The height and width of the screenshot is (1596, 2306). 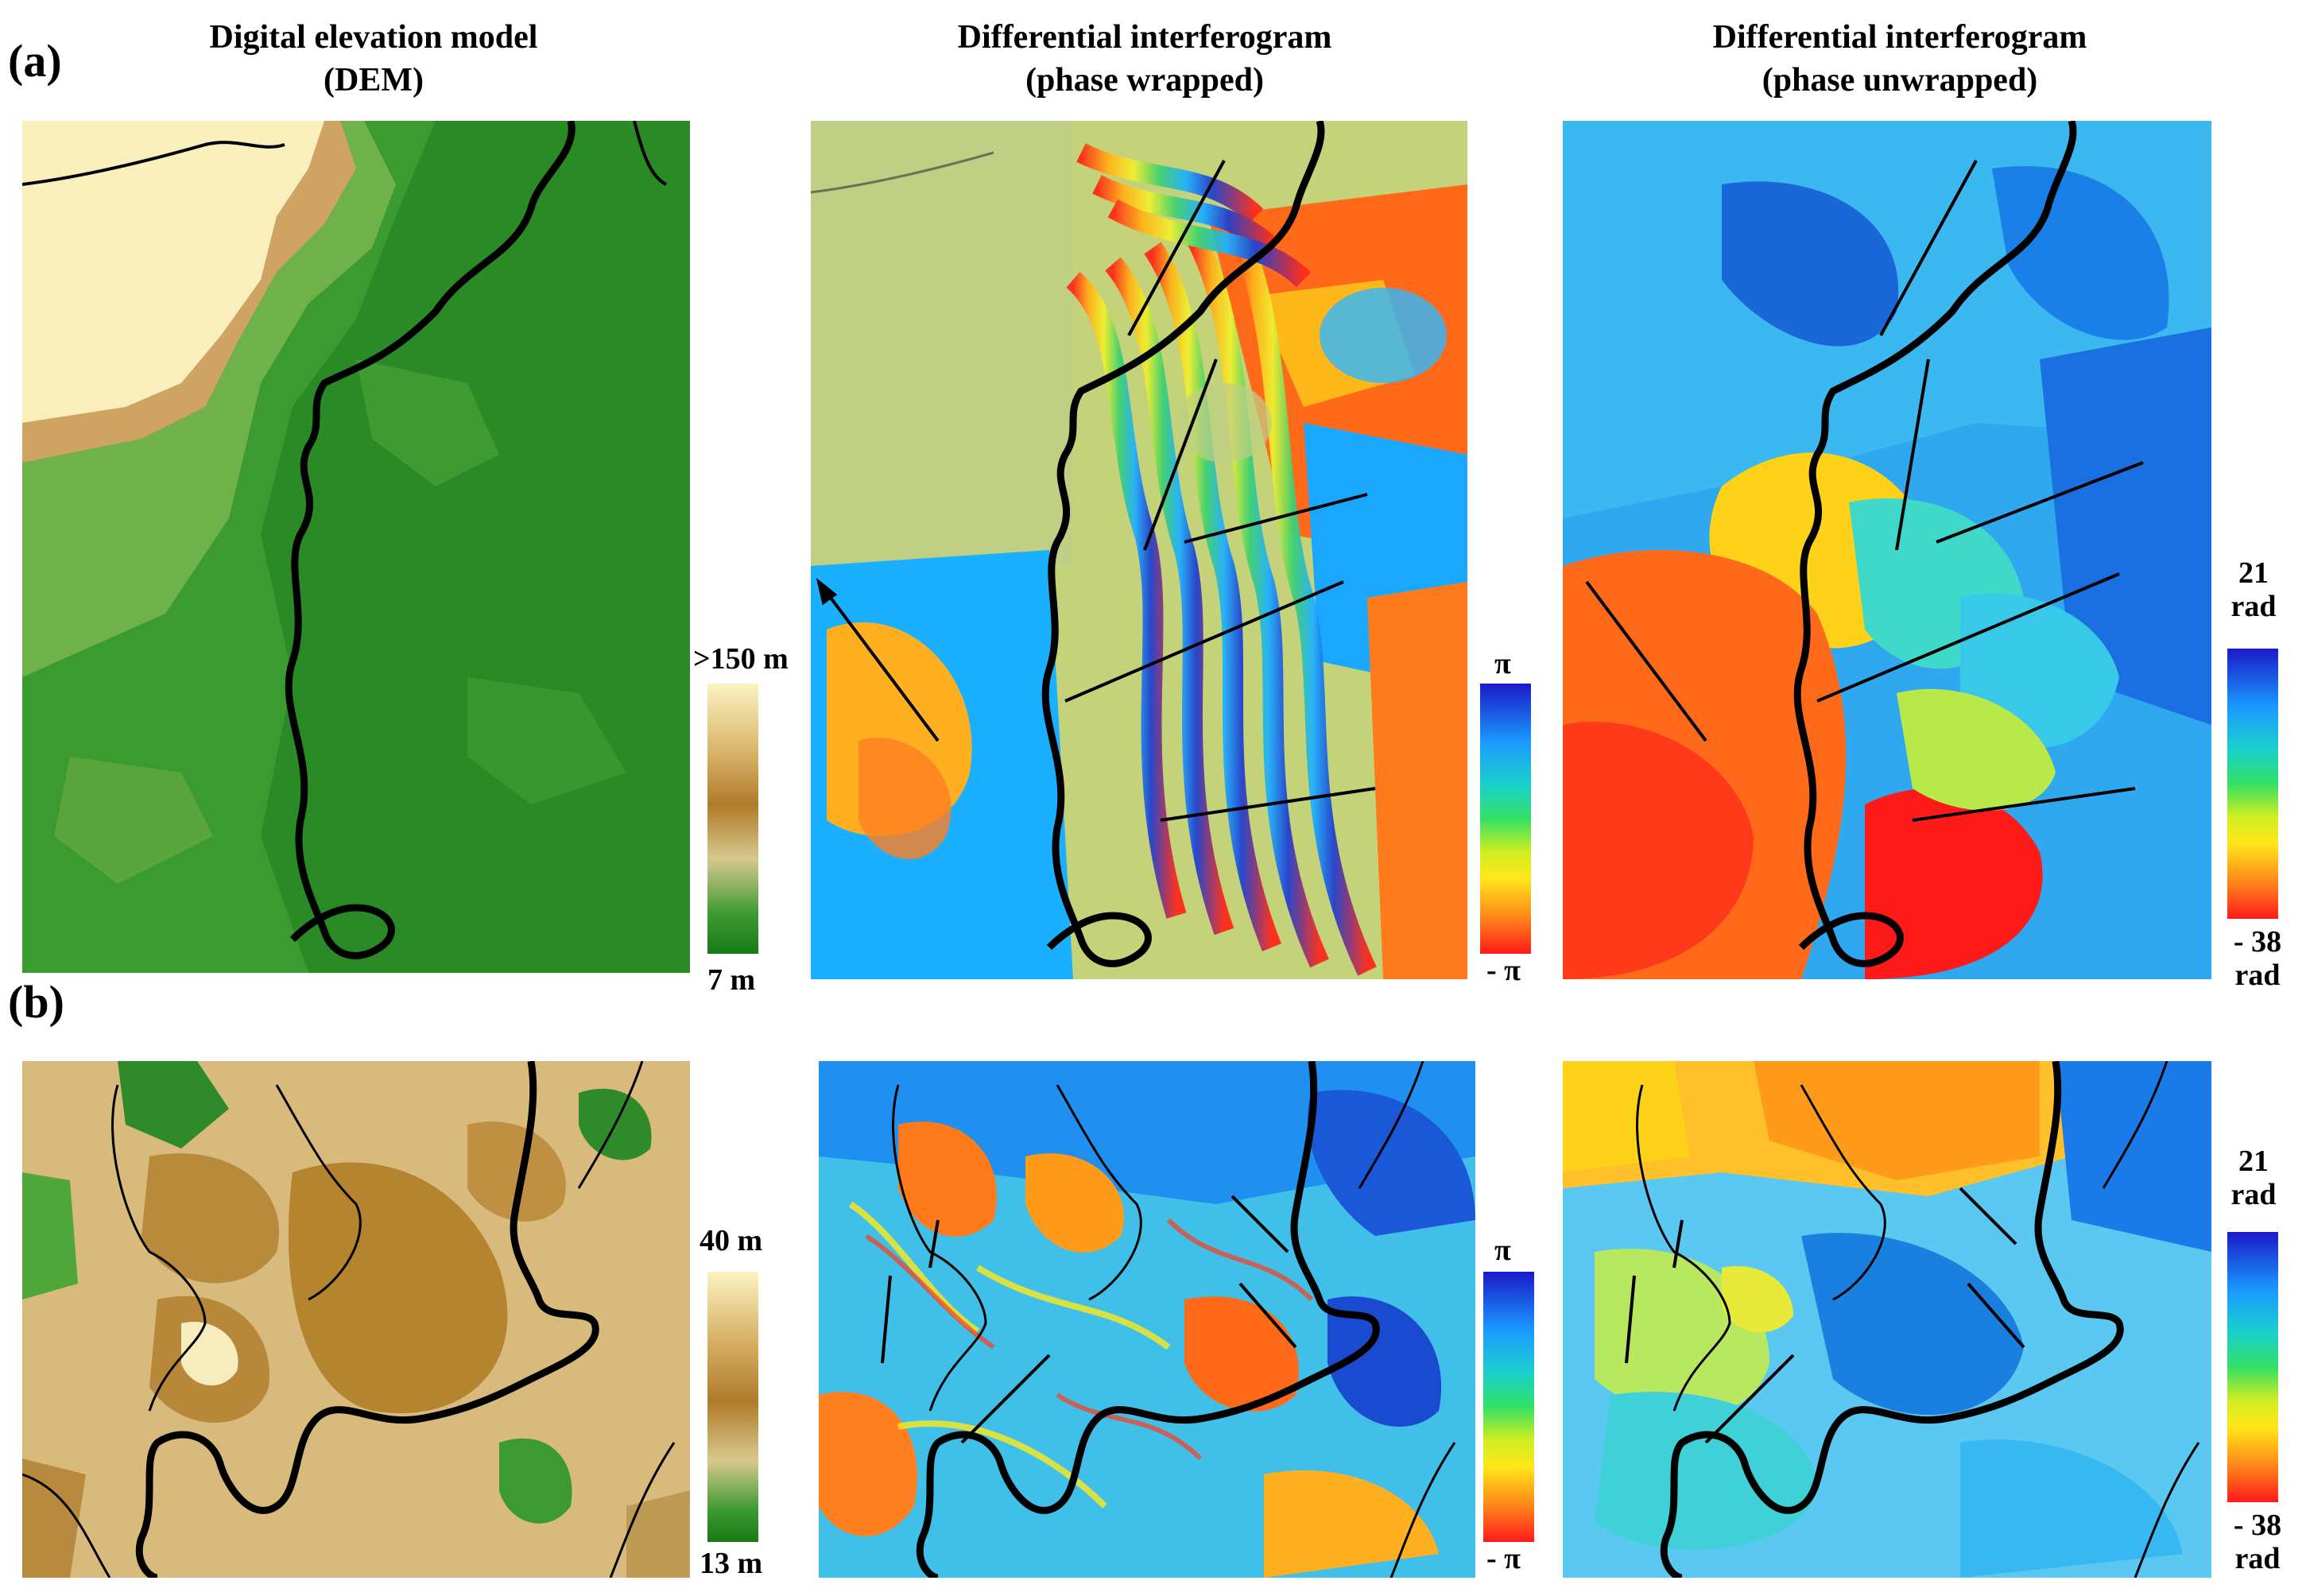 I want to click on river-line, so click(x=431, y=540).